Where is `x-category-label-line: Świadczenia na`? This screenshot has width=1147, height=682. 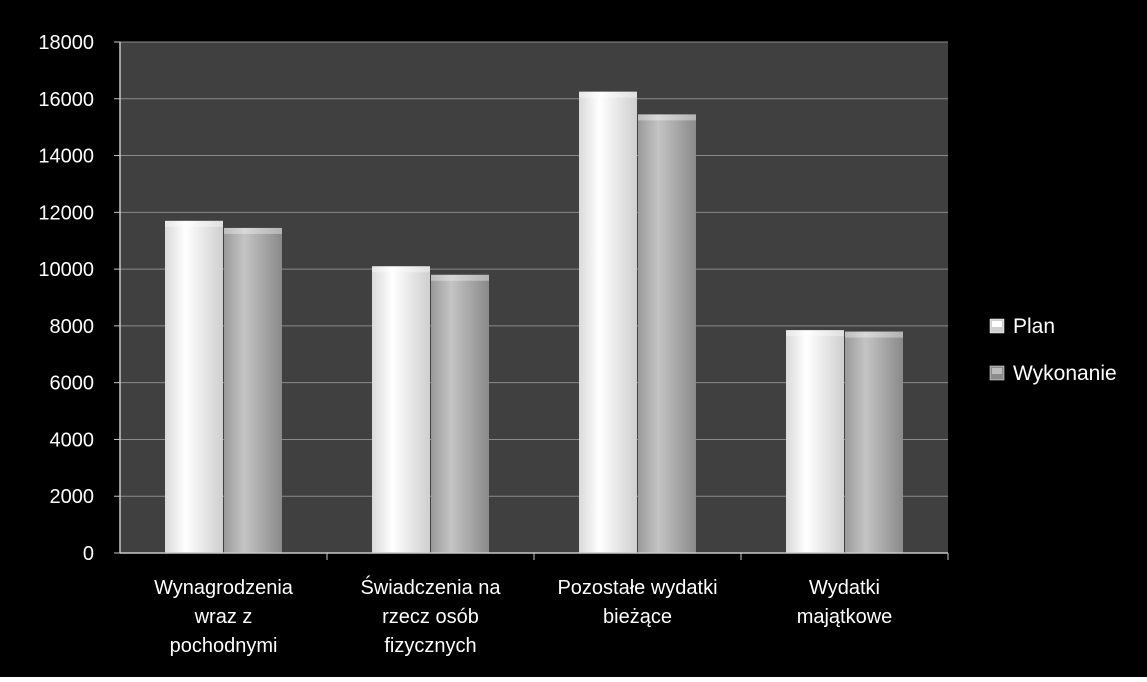
x-category-label-line: Świadczenia na is located at coordinates (430, 587).